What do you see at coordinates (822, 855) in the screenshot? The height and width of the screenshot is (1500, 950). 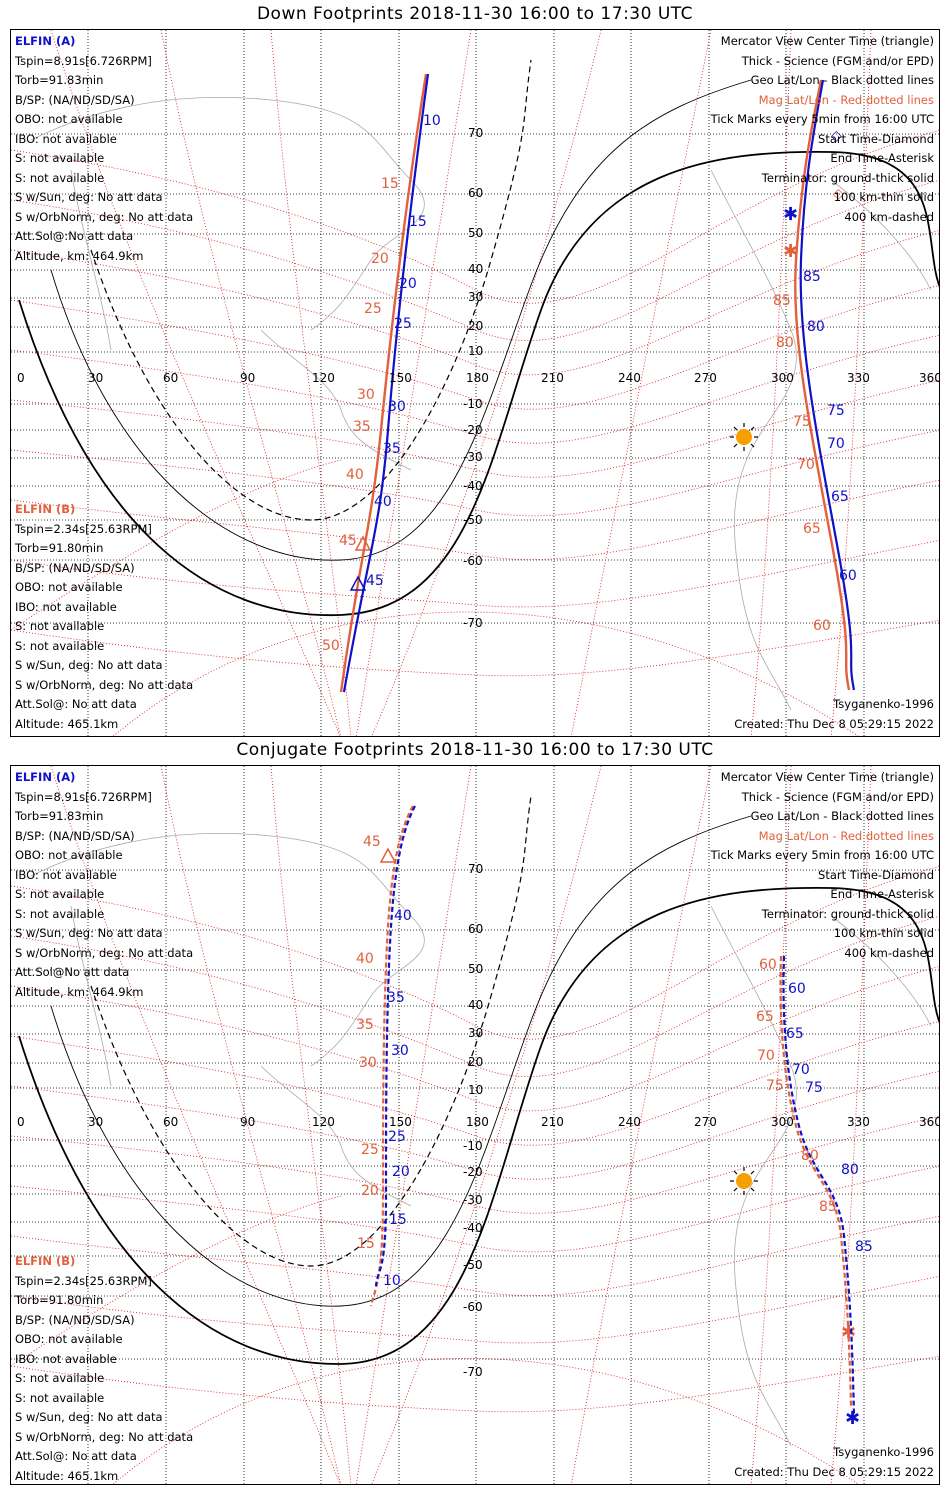 I see `legend-line: Tick Marks every 5min from 16:00 UTC` at bounding box center [822, 855].